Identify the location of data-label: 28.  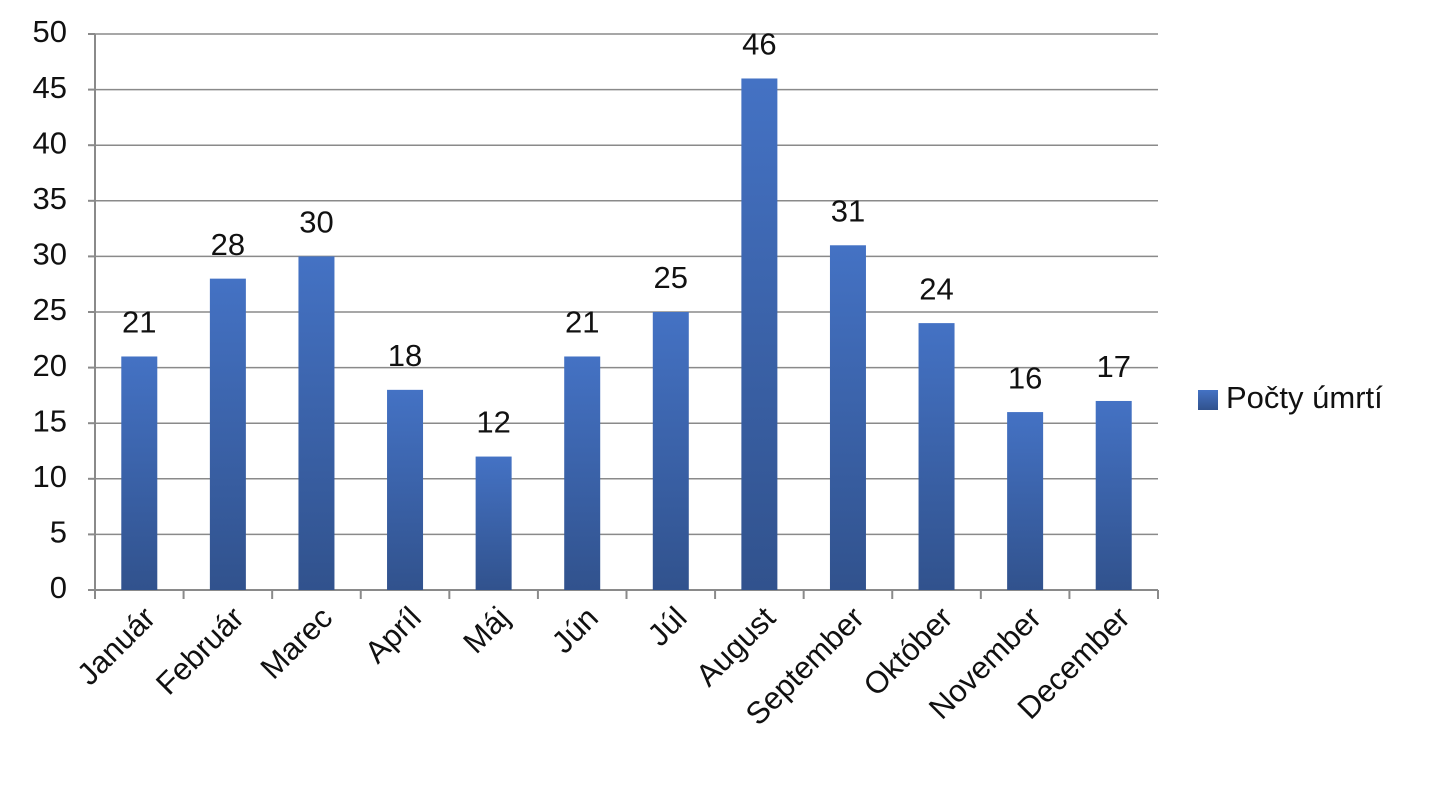
(228, 244).